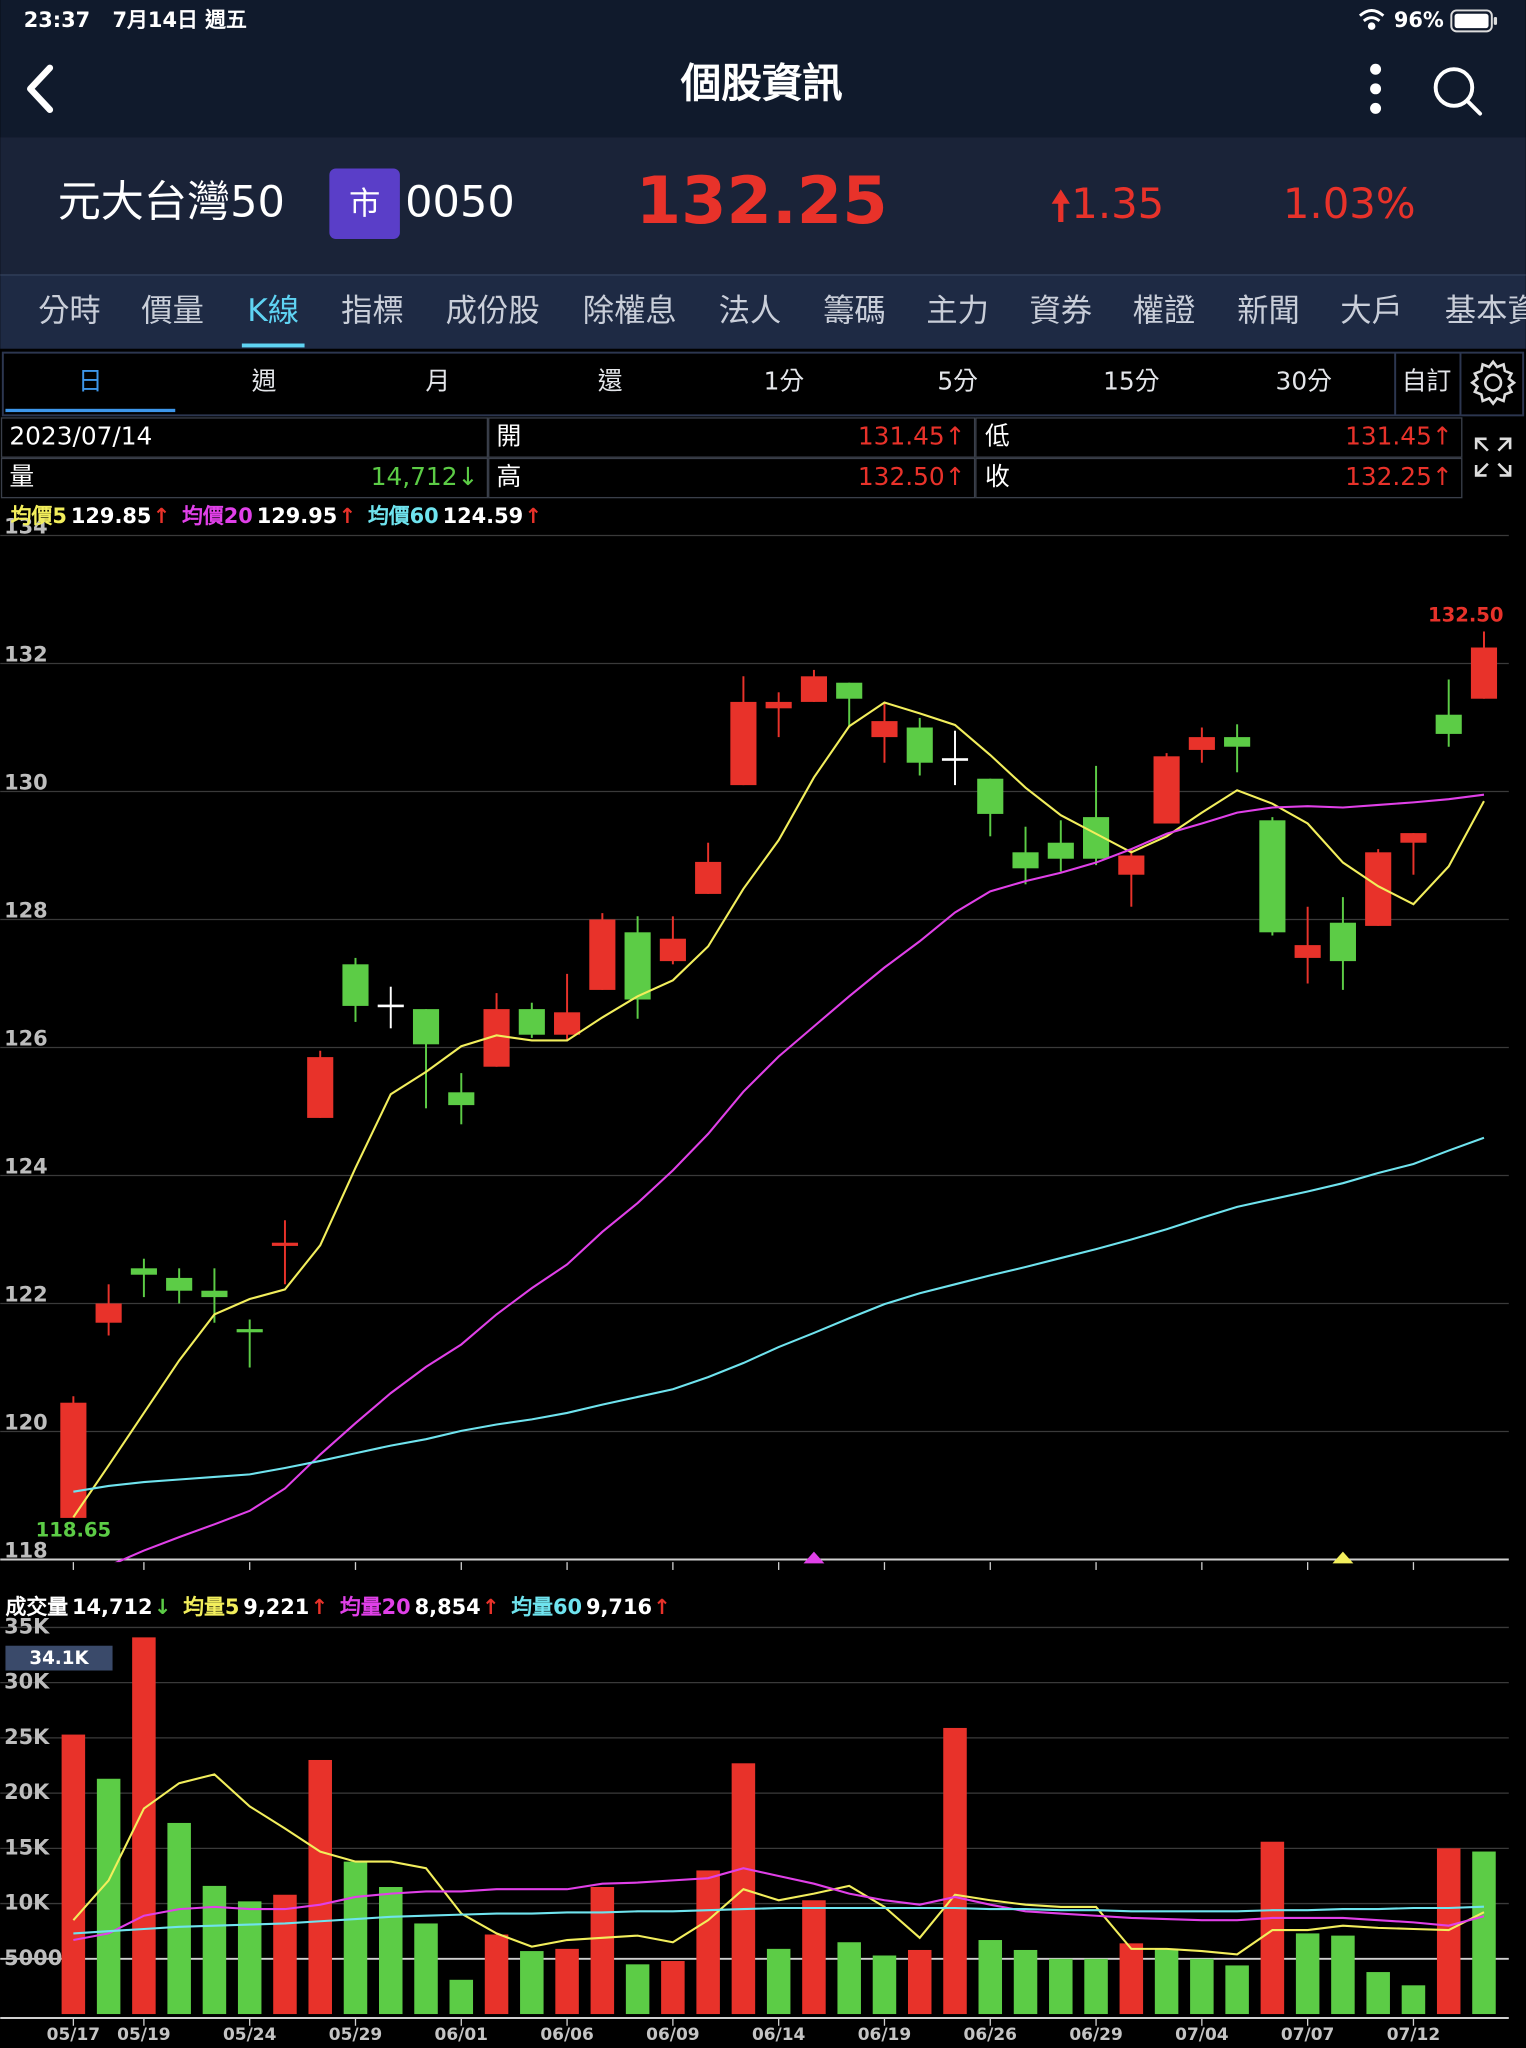 Image resolution: width=1526 pixels, height=2048 pixels. What do you see at coordinates (1371, 311) in the screenshot?
I see `tab-label: 大戶` at bounding box center [1371, 311].